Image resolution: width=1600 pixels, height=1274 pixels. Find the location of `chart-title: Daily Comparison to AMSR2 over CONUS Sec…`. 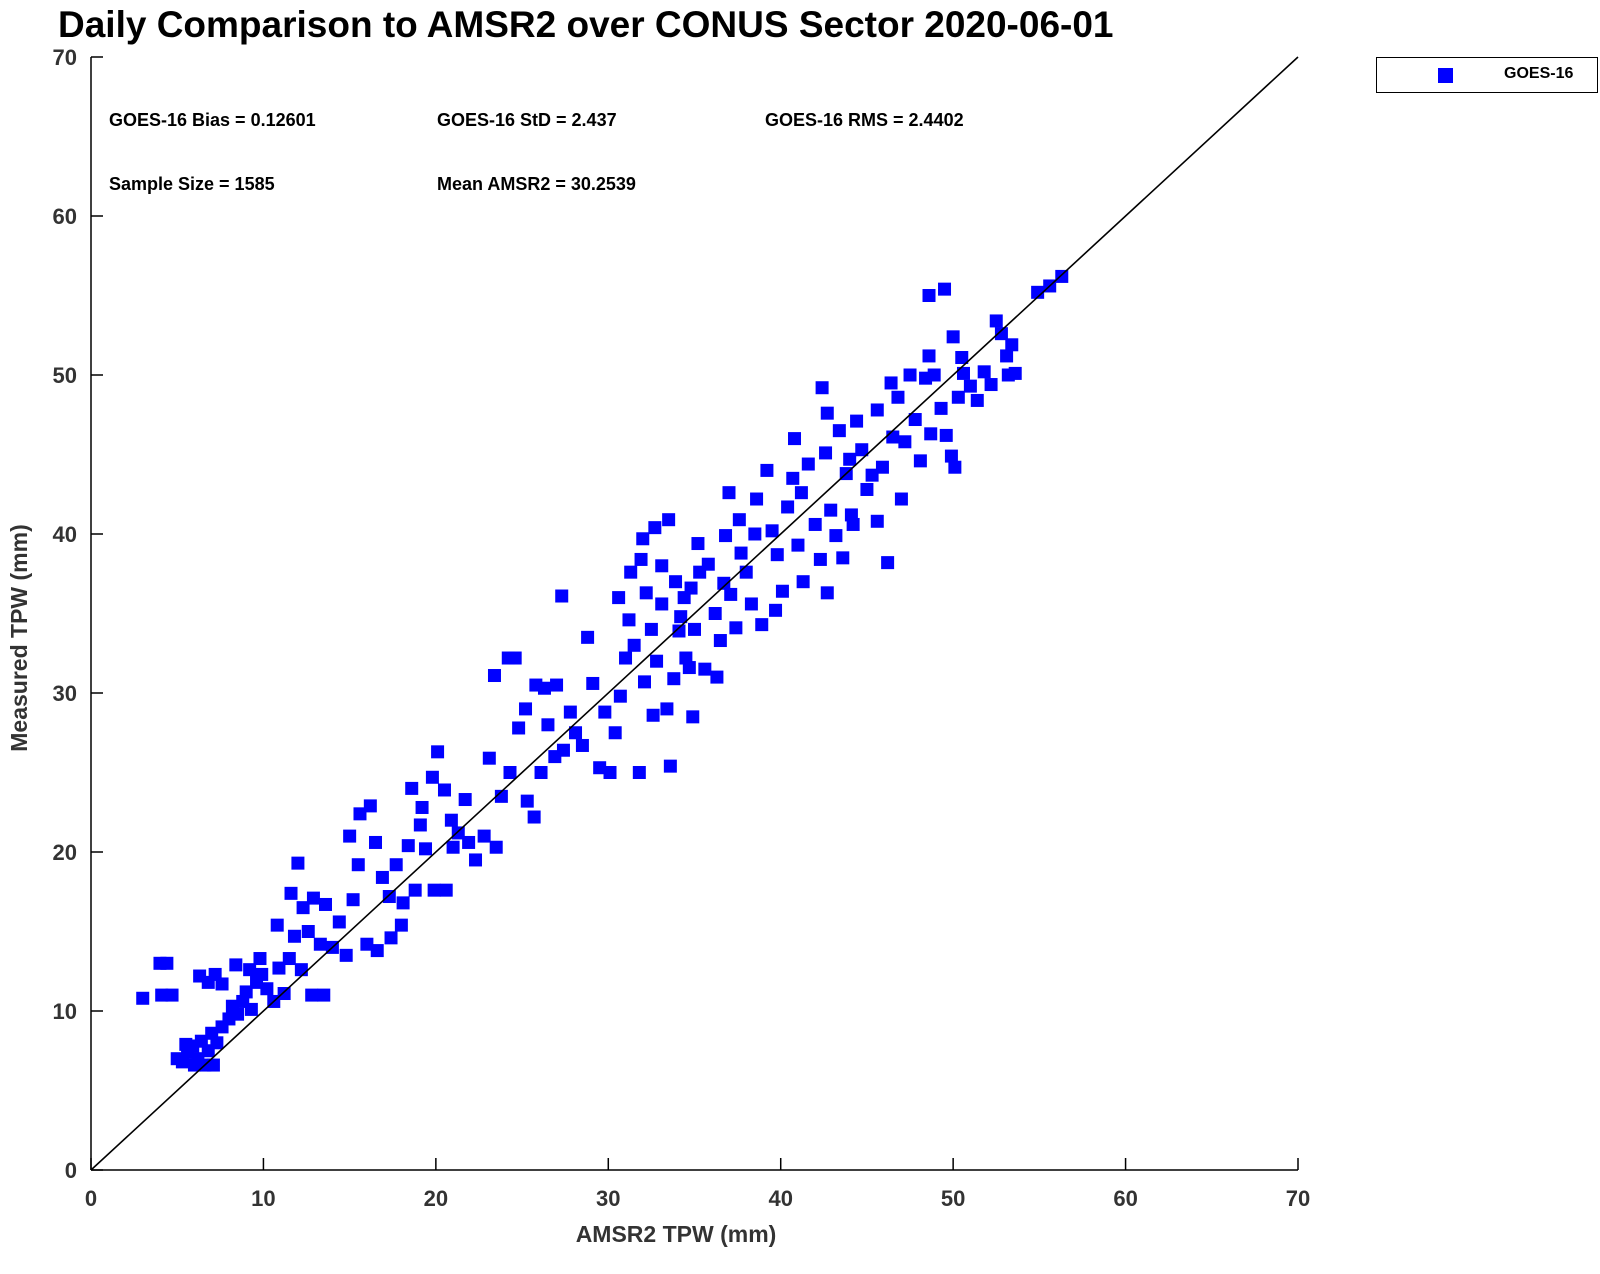

chart-title: Daily Comparison to AMSR2 over CONUS Sec… is located at coordinates (586, 24).